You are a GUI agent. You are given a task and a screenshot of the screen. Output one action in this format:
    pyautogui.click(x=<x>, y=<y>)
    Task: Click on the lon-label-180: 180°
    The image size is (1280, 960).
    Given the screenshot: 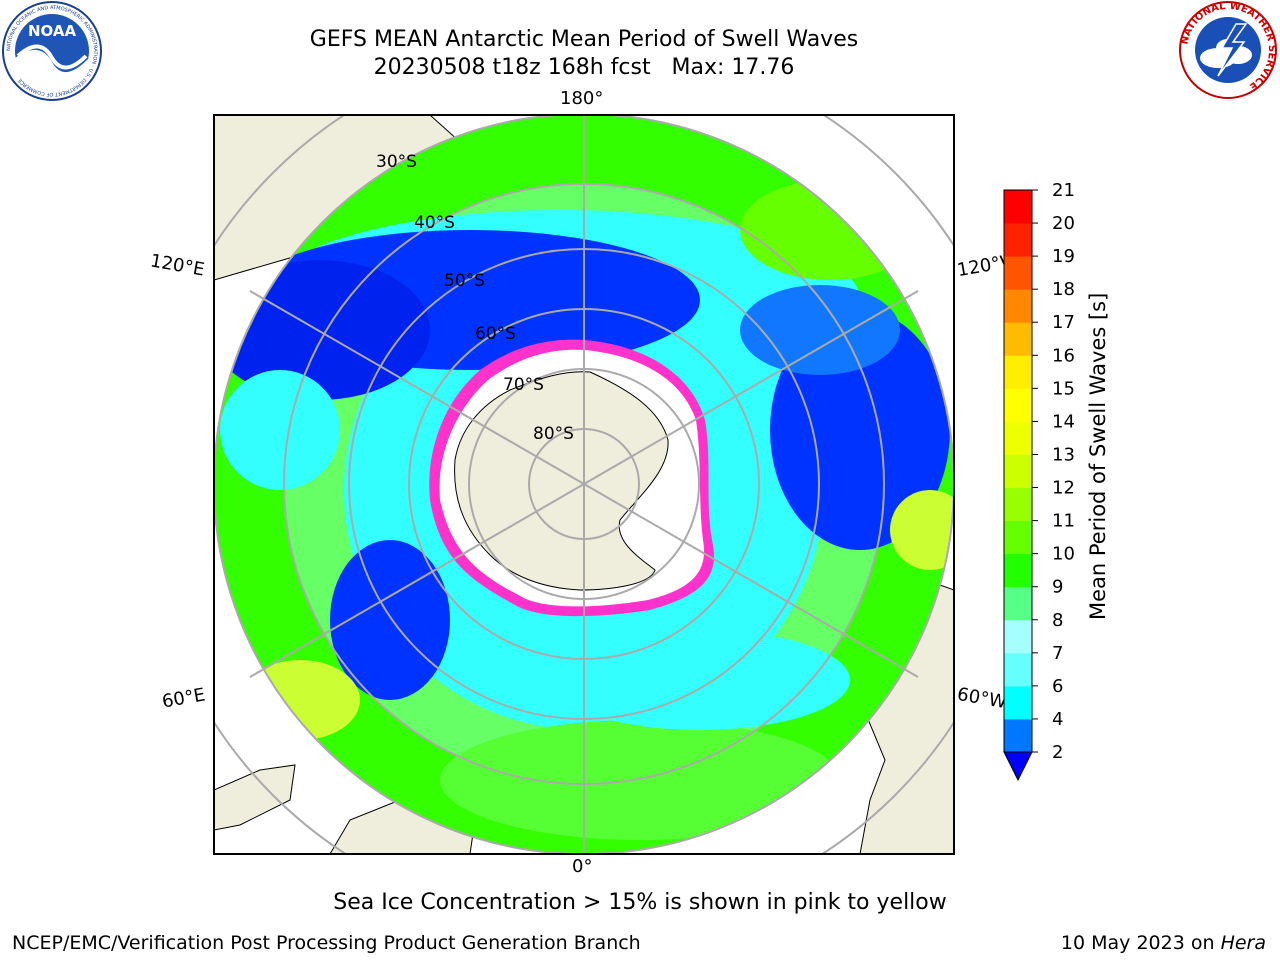 What is the action you would take?
    pyautogui.click(x=582, y=98)
    